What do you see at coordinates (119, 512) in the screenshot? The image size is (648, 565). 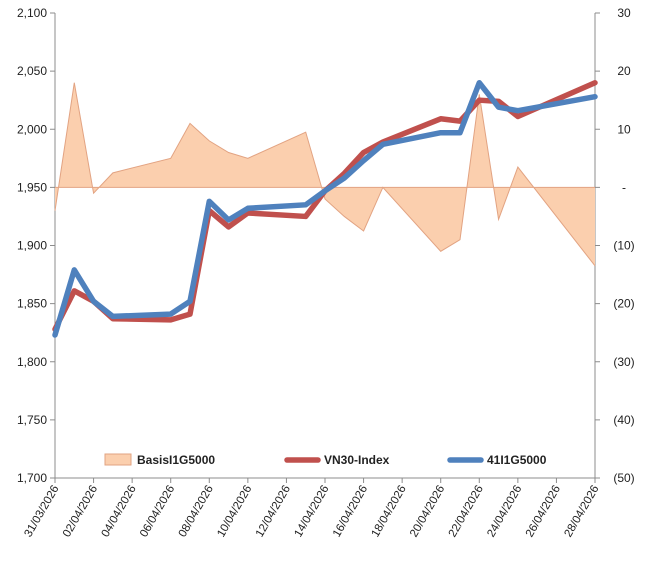 I see `x-tick-label: 04/04/2026` at bounding box center [119, 512].